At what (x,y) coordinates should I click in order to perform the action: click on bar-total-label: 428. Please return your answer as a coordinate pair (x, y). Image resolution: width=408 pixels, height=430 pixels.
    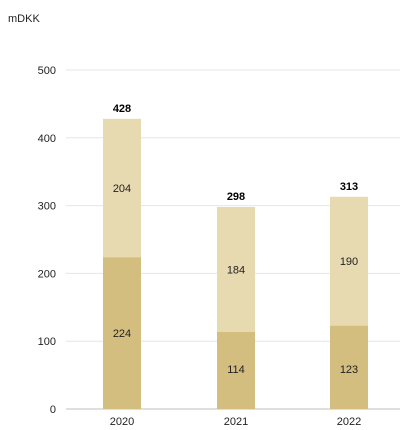
    Looking at the image, I should click on (122, 109).